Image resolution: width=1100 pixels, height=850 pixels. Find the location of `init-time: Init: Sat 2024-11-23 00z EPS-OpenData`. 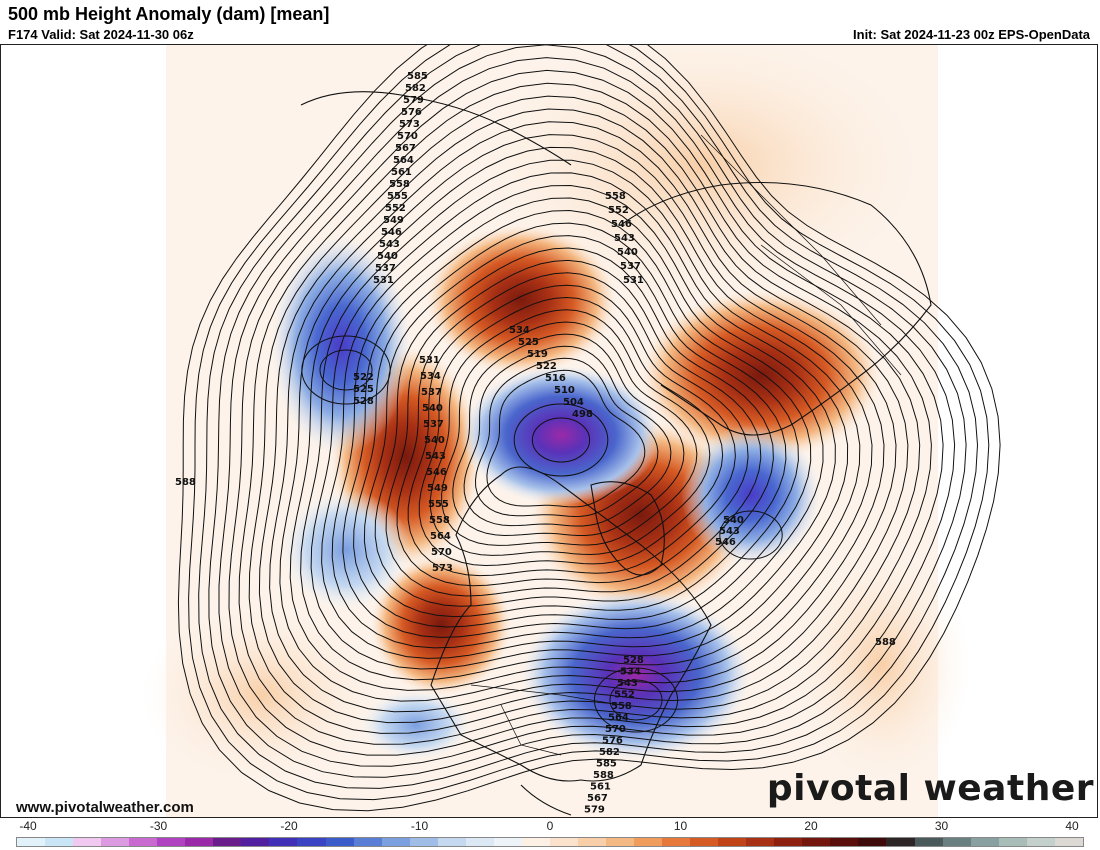

init-time: Init: Sat 2024-11-23 00z EPS-OpenData is located at coordinates (971, 34).